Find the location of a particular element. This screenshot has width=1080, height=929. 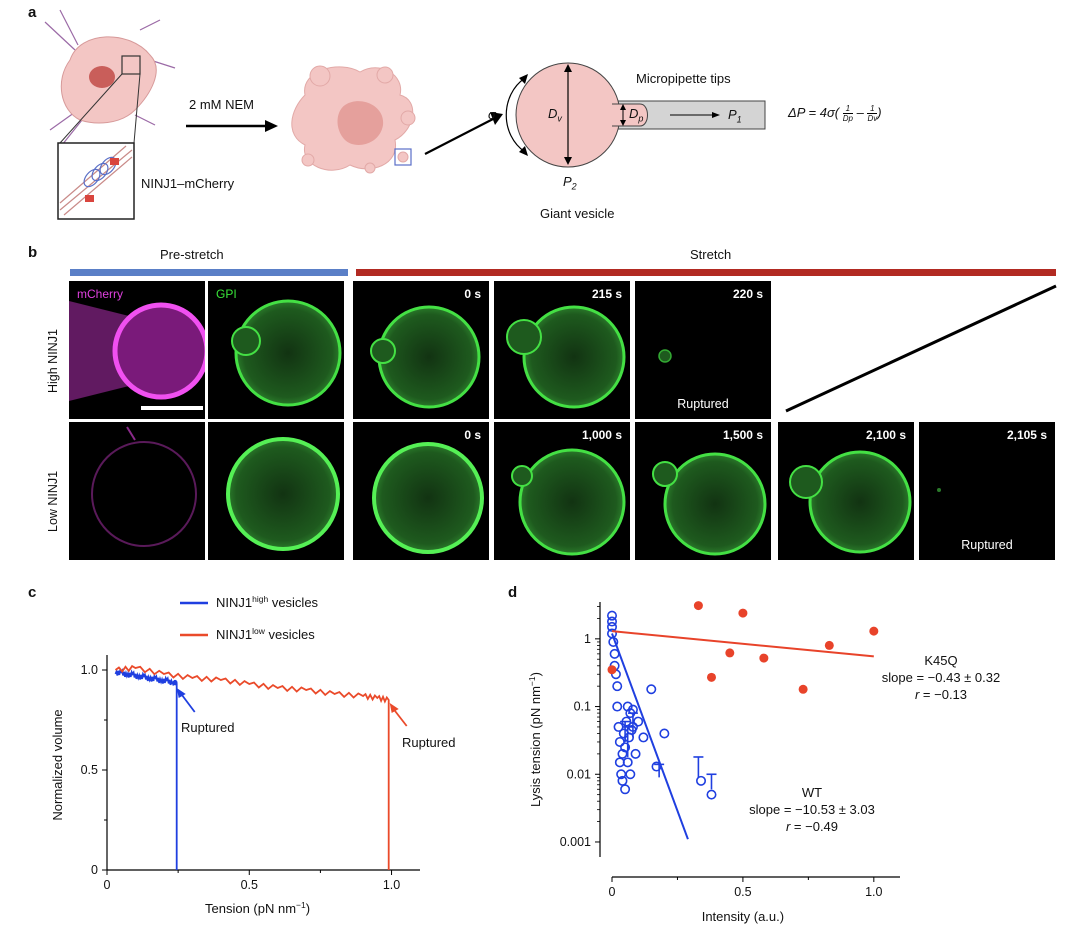

rupture-arrowhead-high is located at coordinates (181, 693).